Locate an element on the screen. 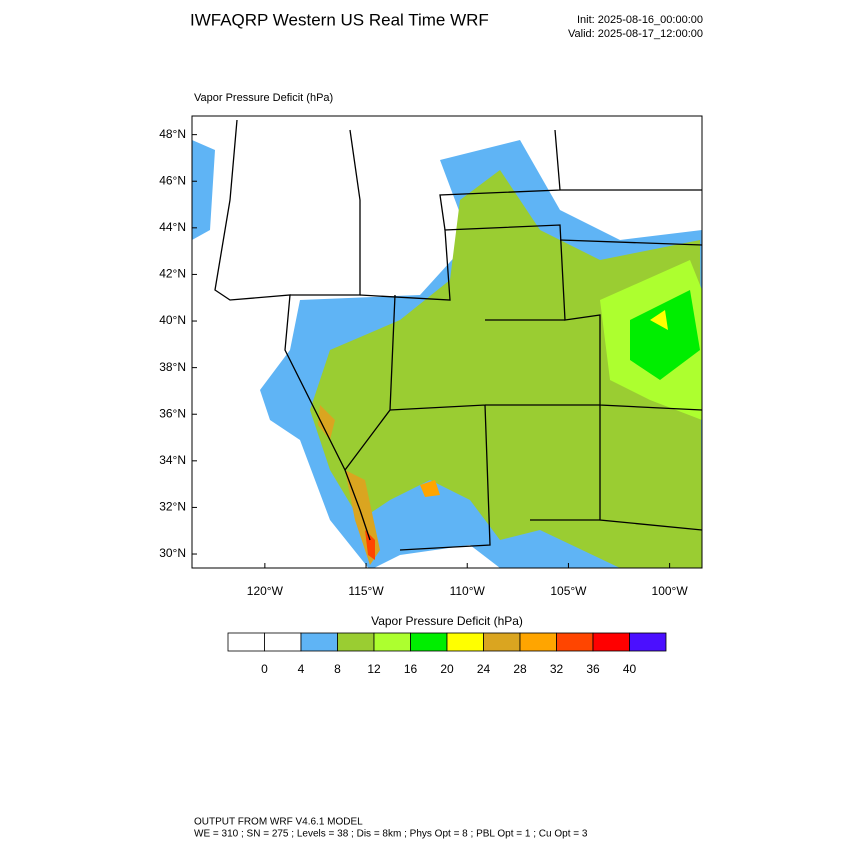  y-tick-label: 32°N is located at coordinates (172, 507).